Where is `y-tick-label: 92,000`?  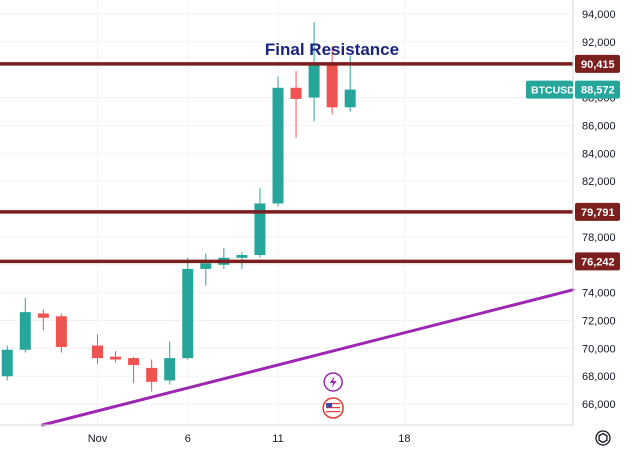 y-tick-label: 92,000 is located at coordinates (599, 43).